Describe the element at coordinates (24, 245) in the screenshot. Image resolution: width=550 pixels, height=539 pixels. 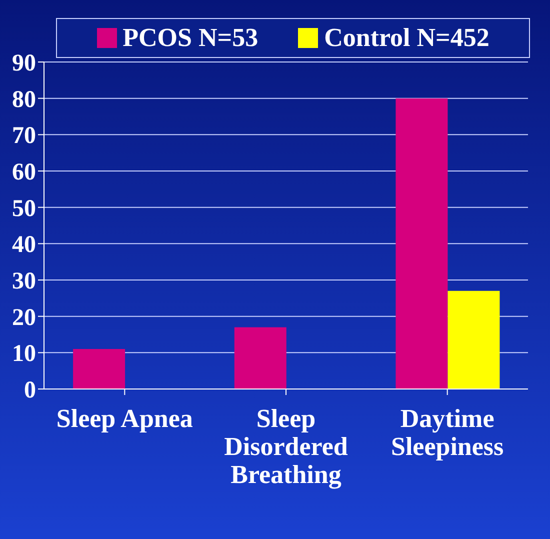
I see `y-tick-label: 40` at that location.